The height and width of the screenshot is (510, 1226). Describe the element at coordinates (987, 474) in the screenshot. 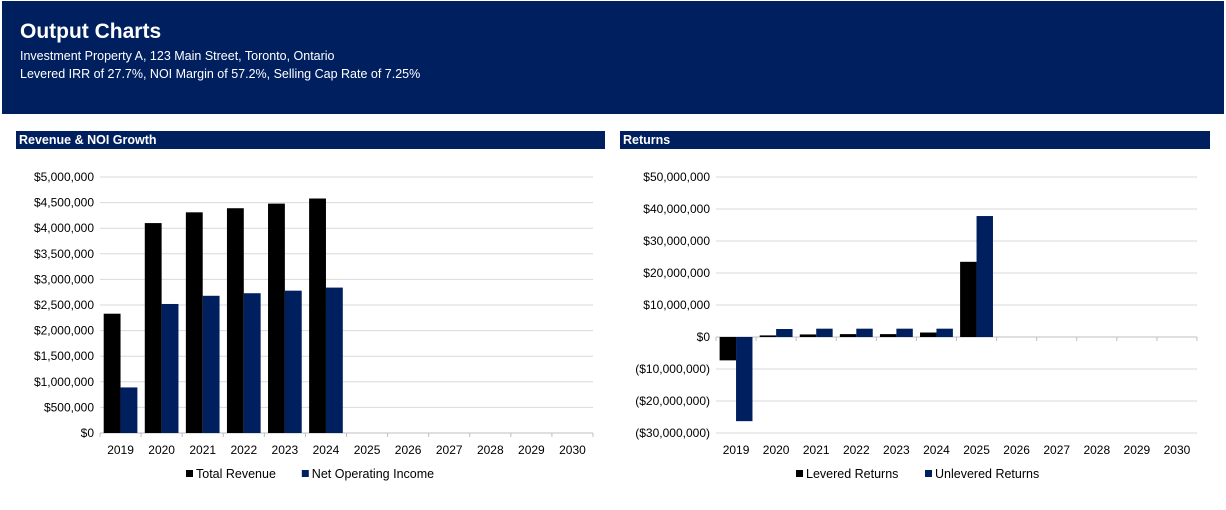

I see `returns-legend-label: Unlevered Returns` at that location.